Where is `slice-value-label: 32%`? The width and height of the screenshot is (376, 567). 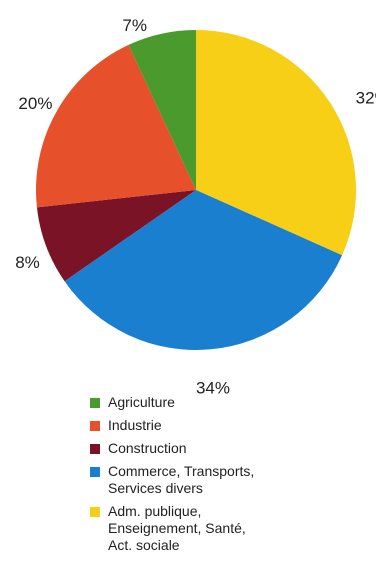 slice-value-label: 32% is located at coordinates (366, 97).